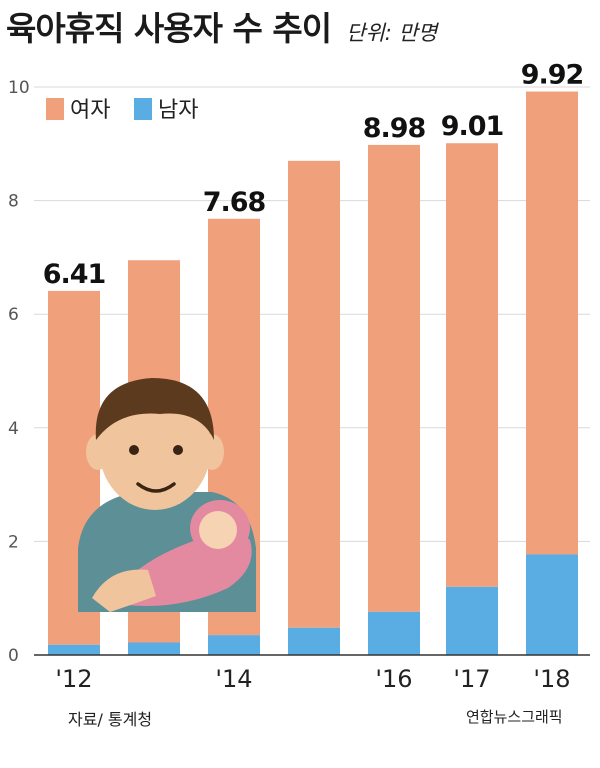 The height and width of the screenshot is (768, 600). What do you see at coordinates (74, 274) in the screenshot?
I see `total-value-label: 6.41` at bounding box center [74, 274].